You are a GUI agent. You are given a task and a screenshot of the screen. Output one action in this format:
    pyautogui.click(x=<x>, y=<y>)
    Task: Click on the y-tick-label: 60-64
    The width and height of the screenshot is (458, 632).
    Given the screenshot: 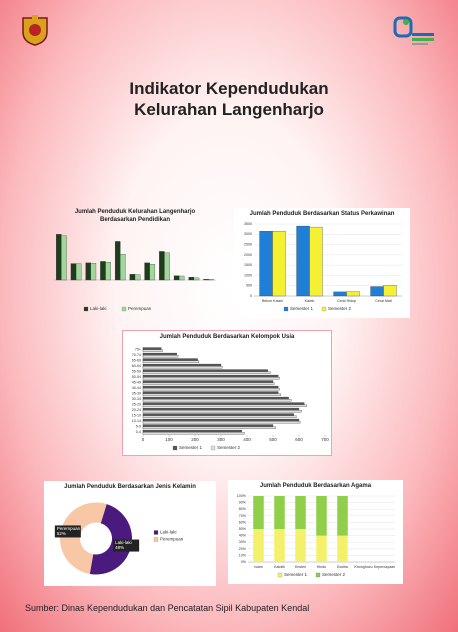 What is the action you would take?
    pyautogui.click(x=136, y=366)
    